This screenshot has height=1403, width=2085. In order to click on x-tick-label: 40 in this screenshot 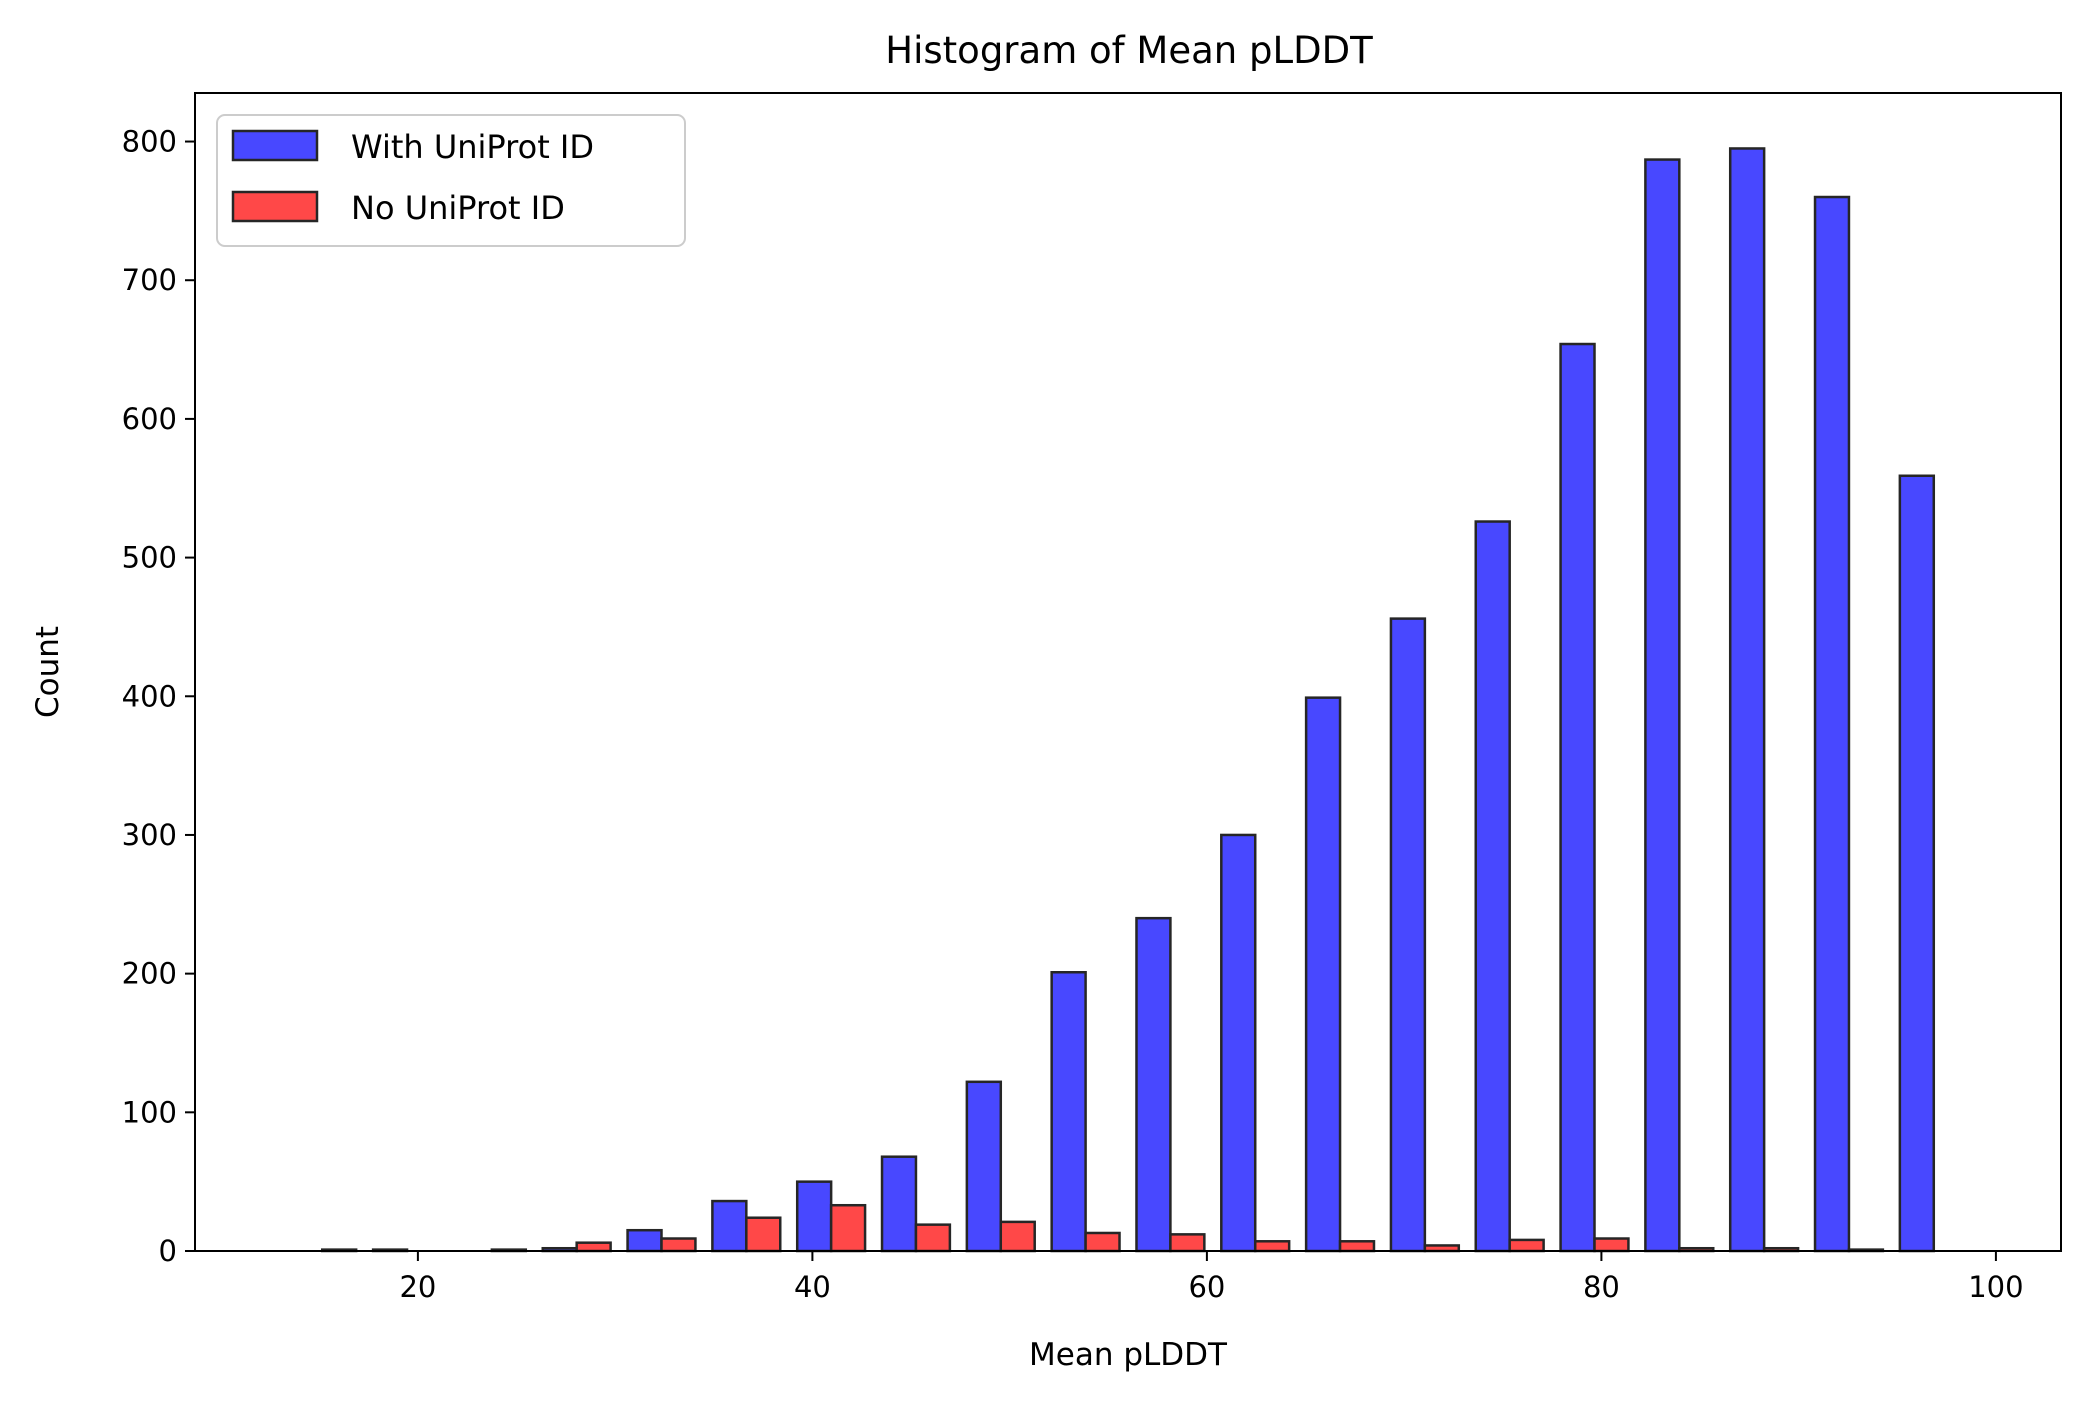, I will do `click(812, 1287)`.